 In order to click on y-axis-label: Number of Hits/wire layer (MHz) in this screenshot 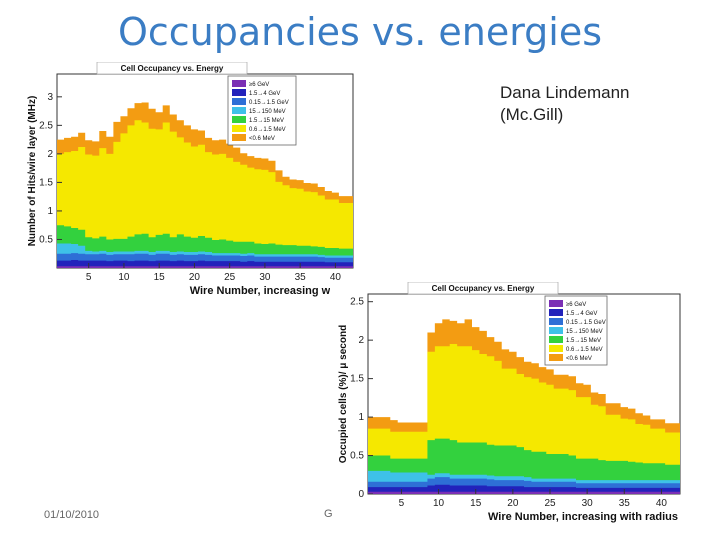, I will do `click(32, 171)`.